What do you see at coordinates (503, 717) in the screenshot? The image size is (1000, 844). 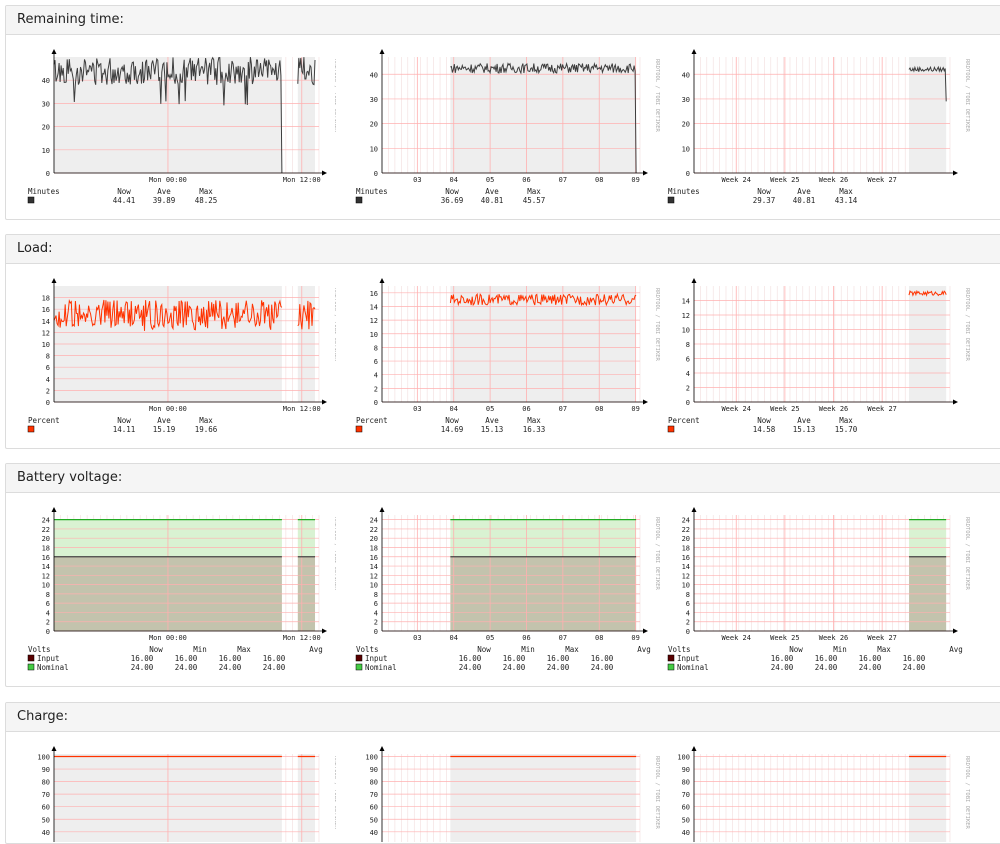 I see `panel-title: Charge:` at bounding box center [503, 717].